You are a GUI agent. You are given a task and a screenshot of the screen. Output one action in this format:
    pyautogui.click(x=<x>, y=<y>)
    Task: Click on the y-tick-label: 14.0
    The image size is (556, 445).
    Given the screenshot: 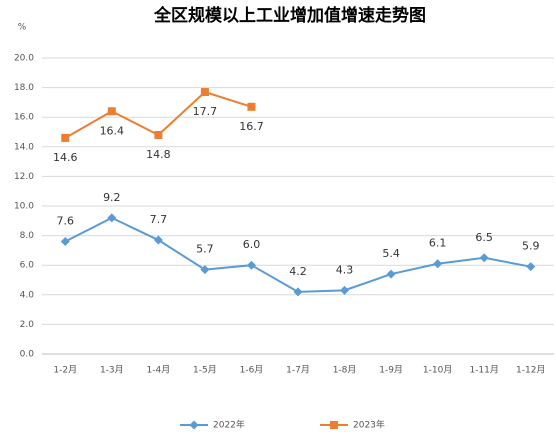 What is the action you would take?
    pyautogui.click(x=24, y=147)
    